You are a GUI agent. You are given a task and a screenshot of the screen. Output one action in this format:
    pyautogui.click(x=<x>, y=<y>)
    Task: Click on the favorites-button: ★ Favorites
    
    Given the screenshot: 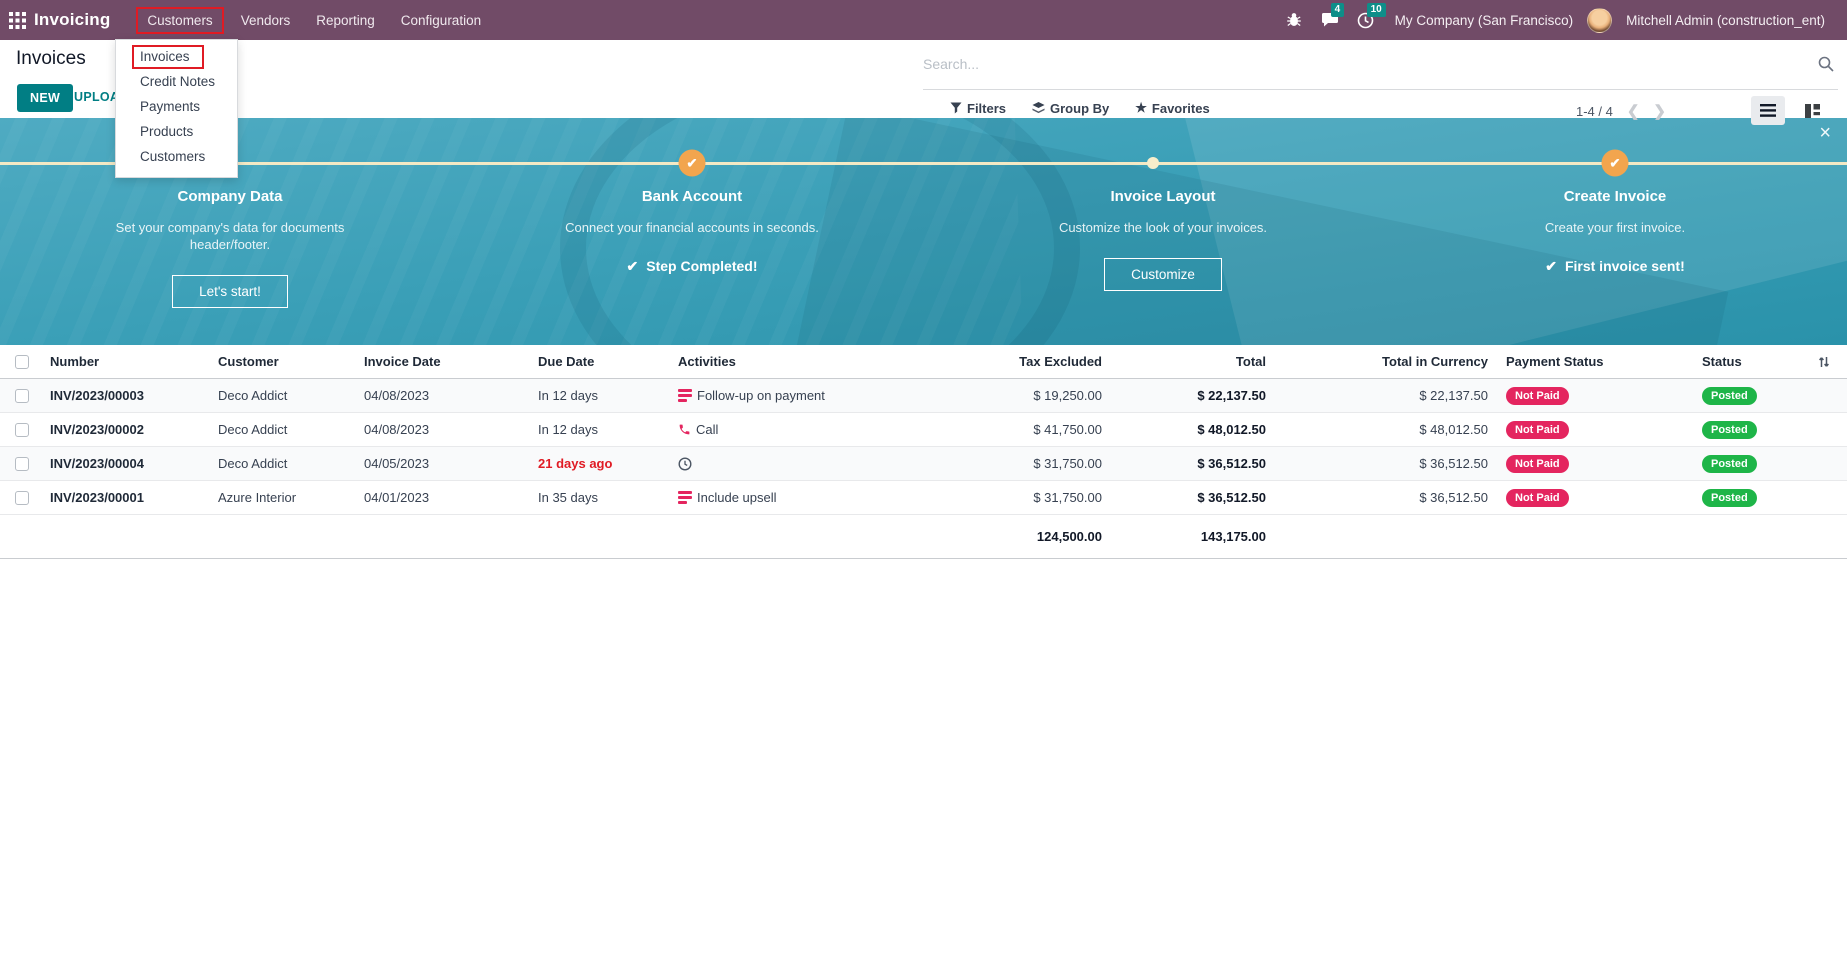 What is the action you would take?
    pyautogui.click(x=1172, y=108)
    